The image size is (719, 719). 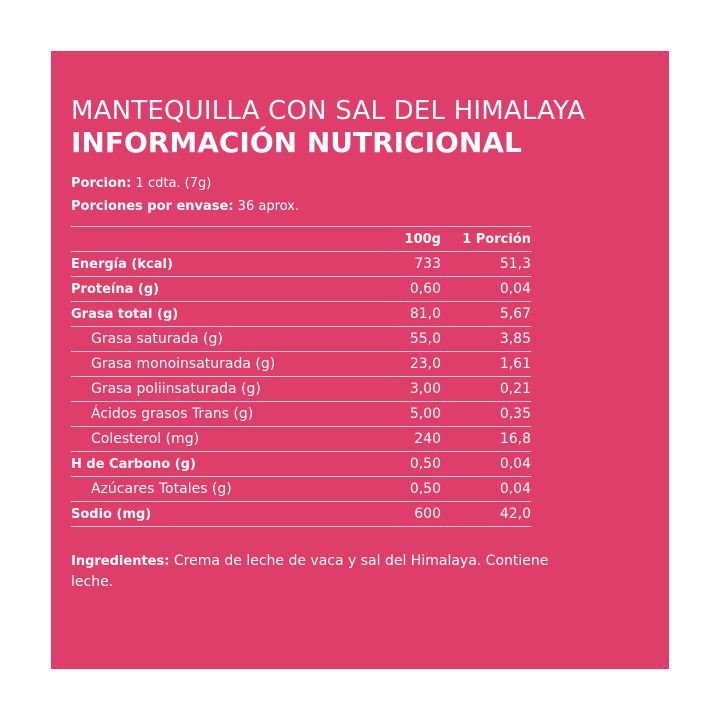 I want to click on table-row: Grasa poliinsaturada (g) 3,00 0,21, so click(x=301, y=389).